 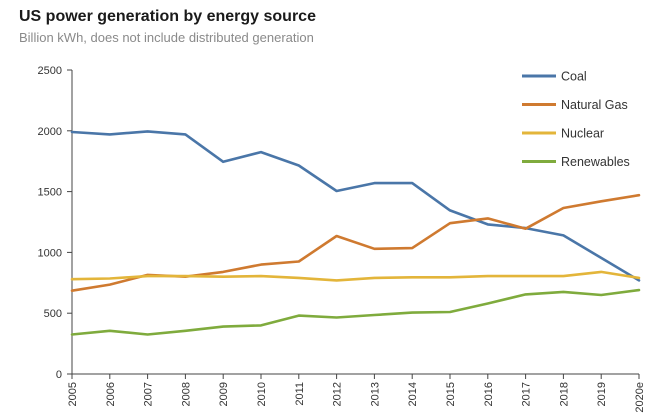 What do you see at coordinates (527, 394) in the screenshot?
I see `x-tick-label: 2017` at bounding box center [527, 394].